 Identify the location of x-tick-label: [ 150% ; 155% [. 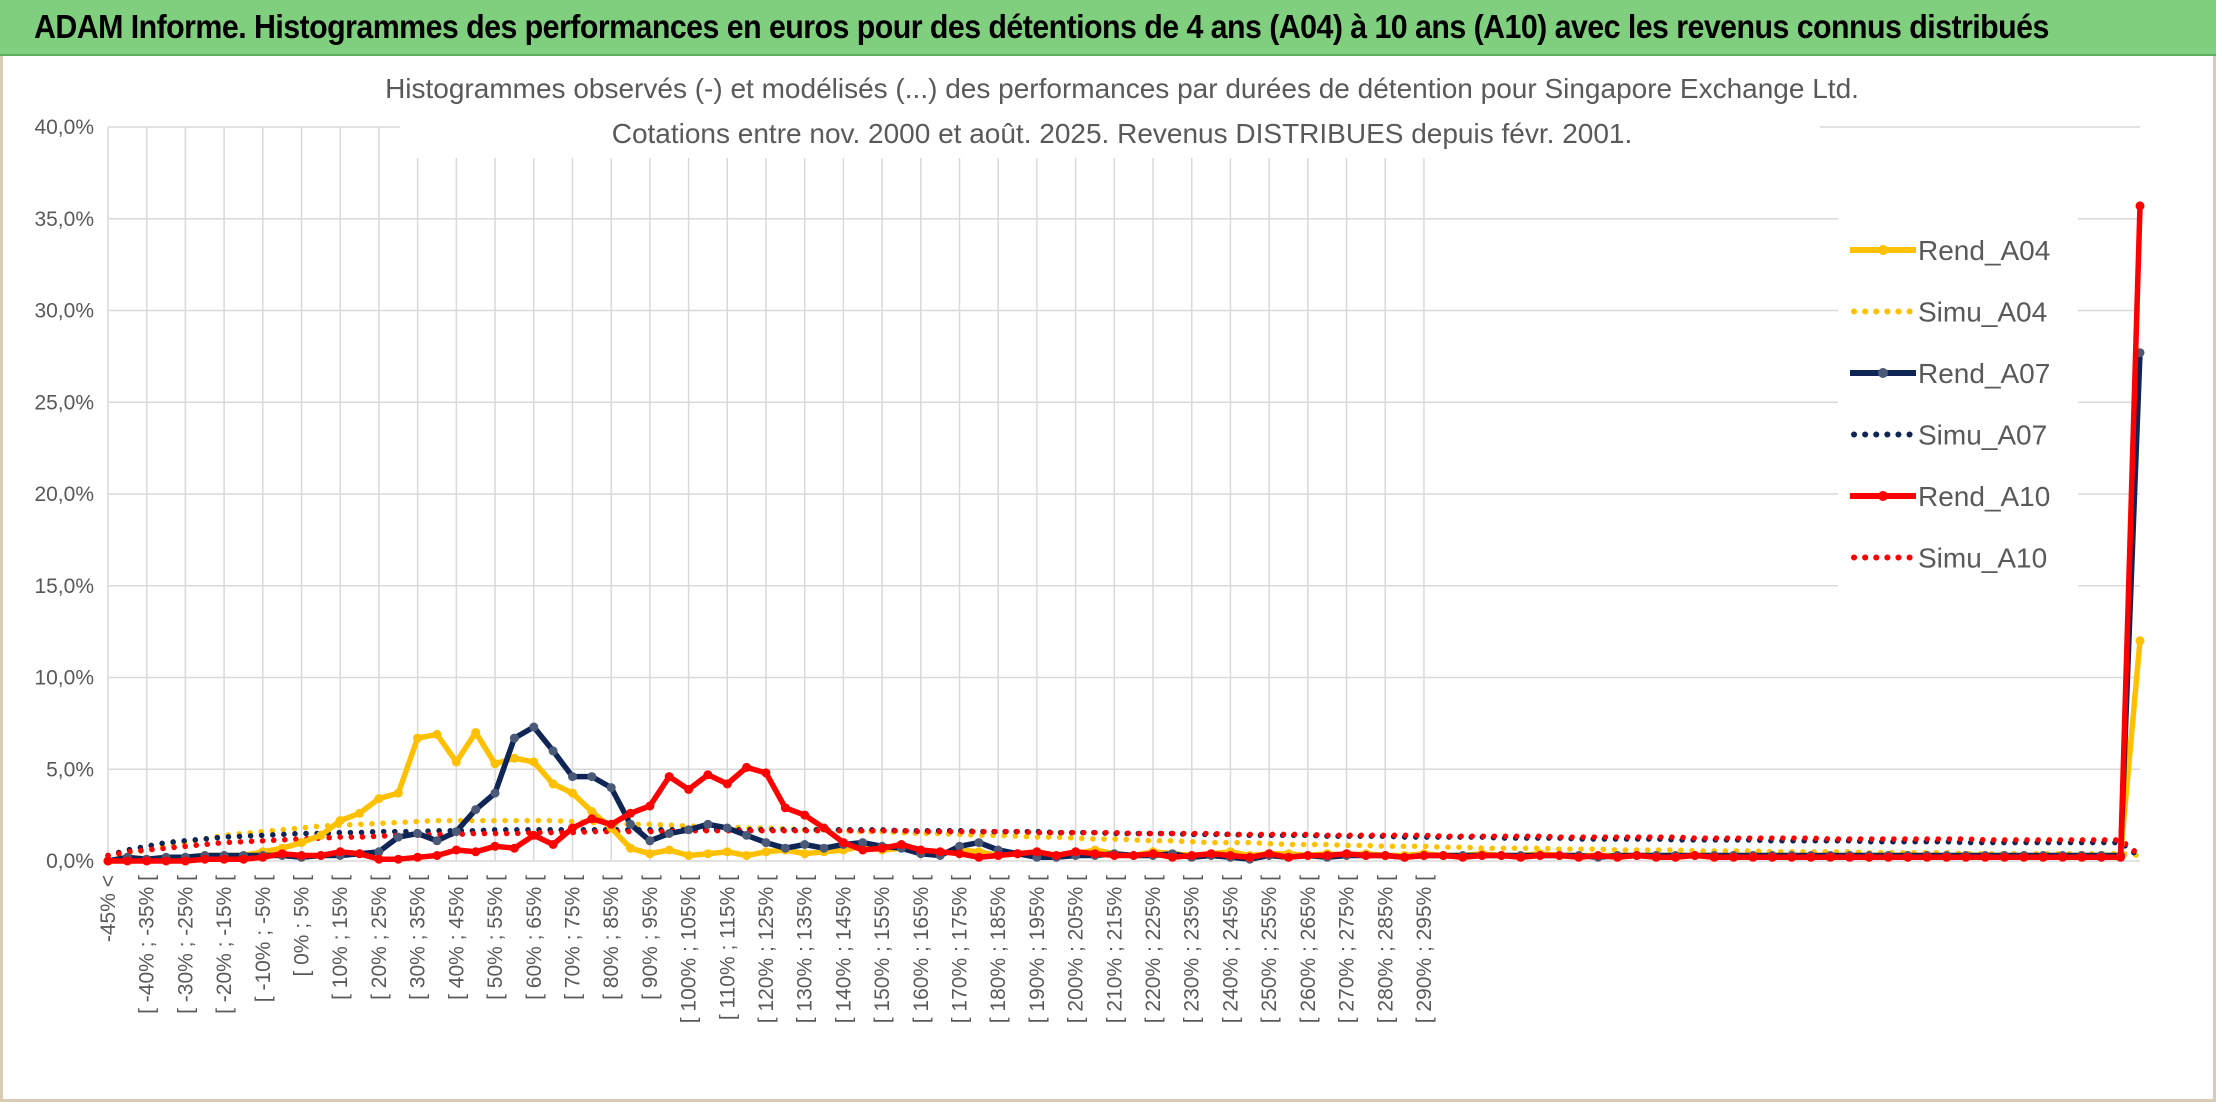
(882, 949).